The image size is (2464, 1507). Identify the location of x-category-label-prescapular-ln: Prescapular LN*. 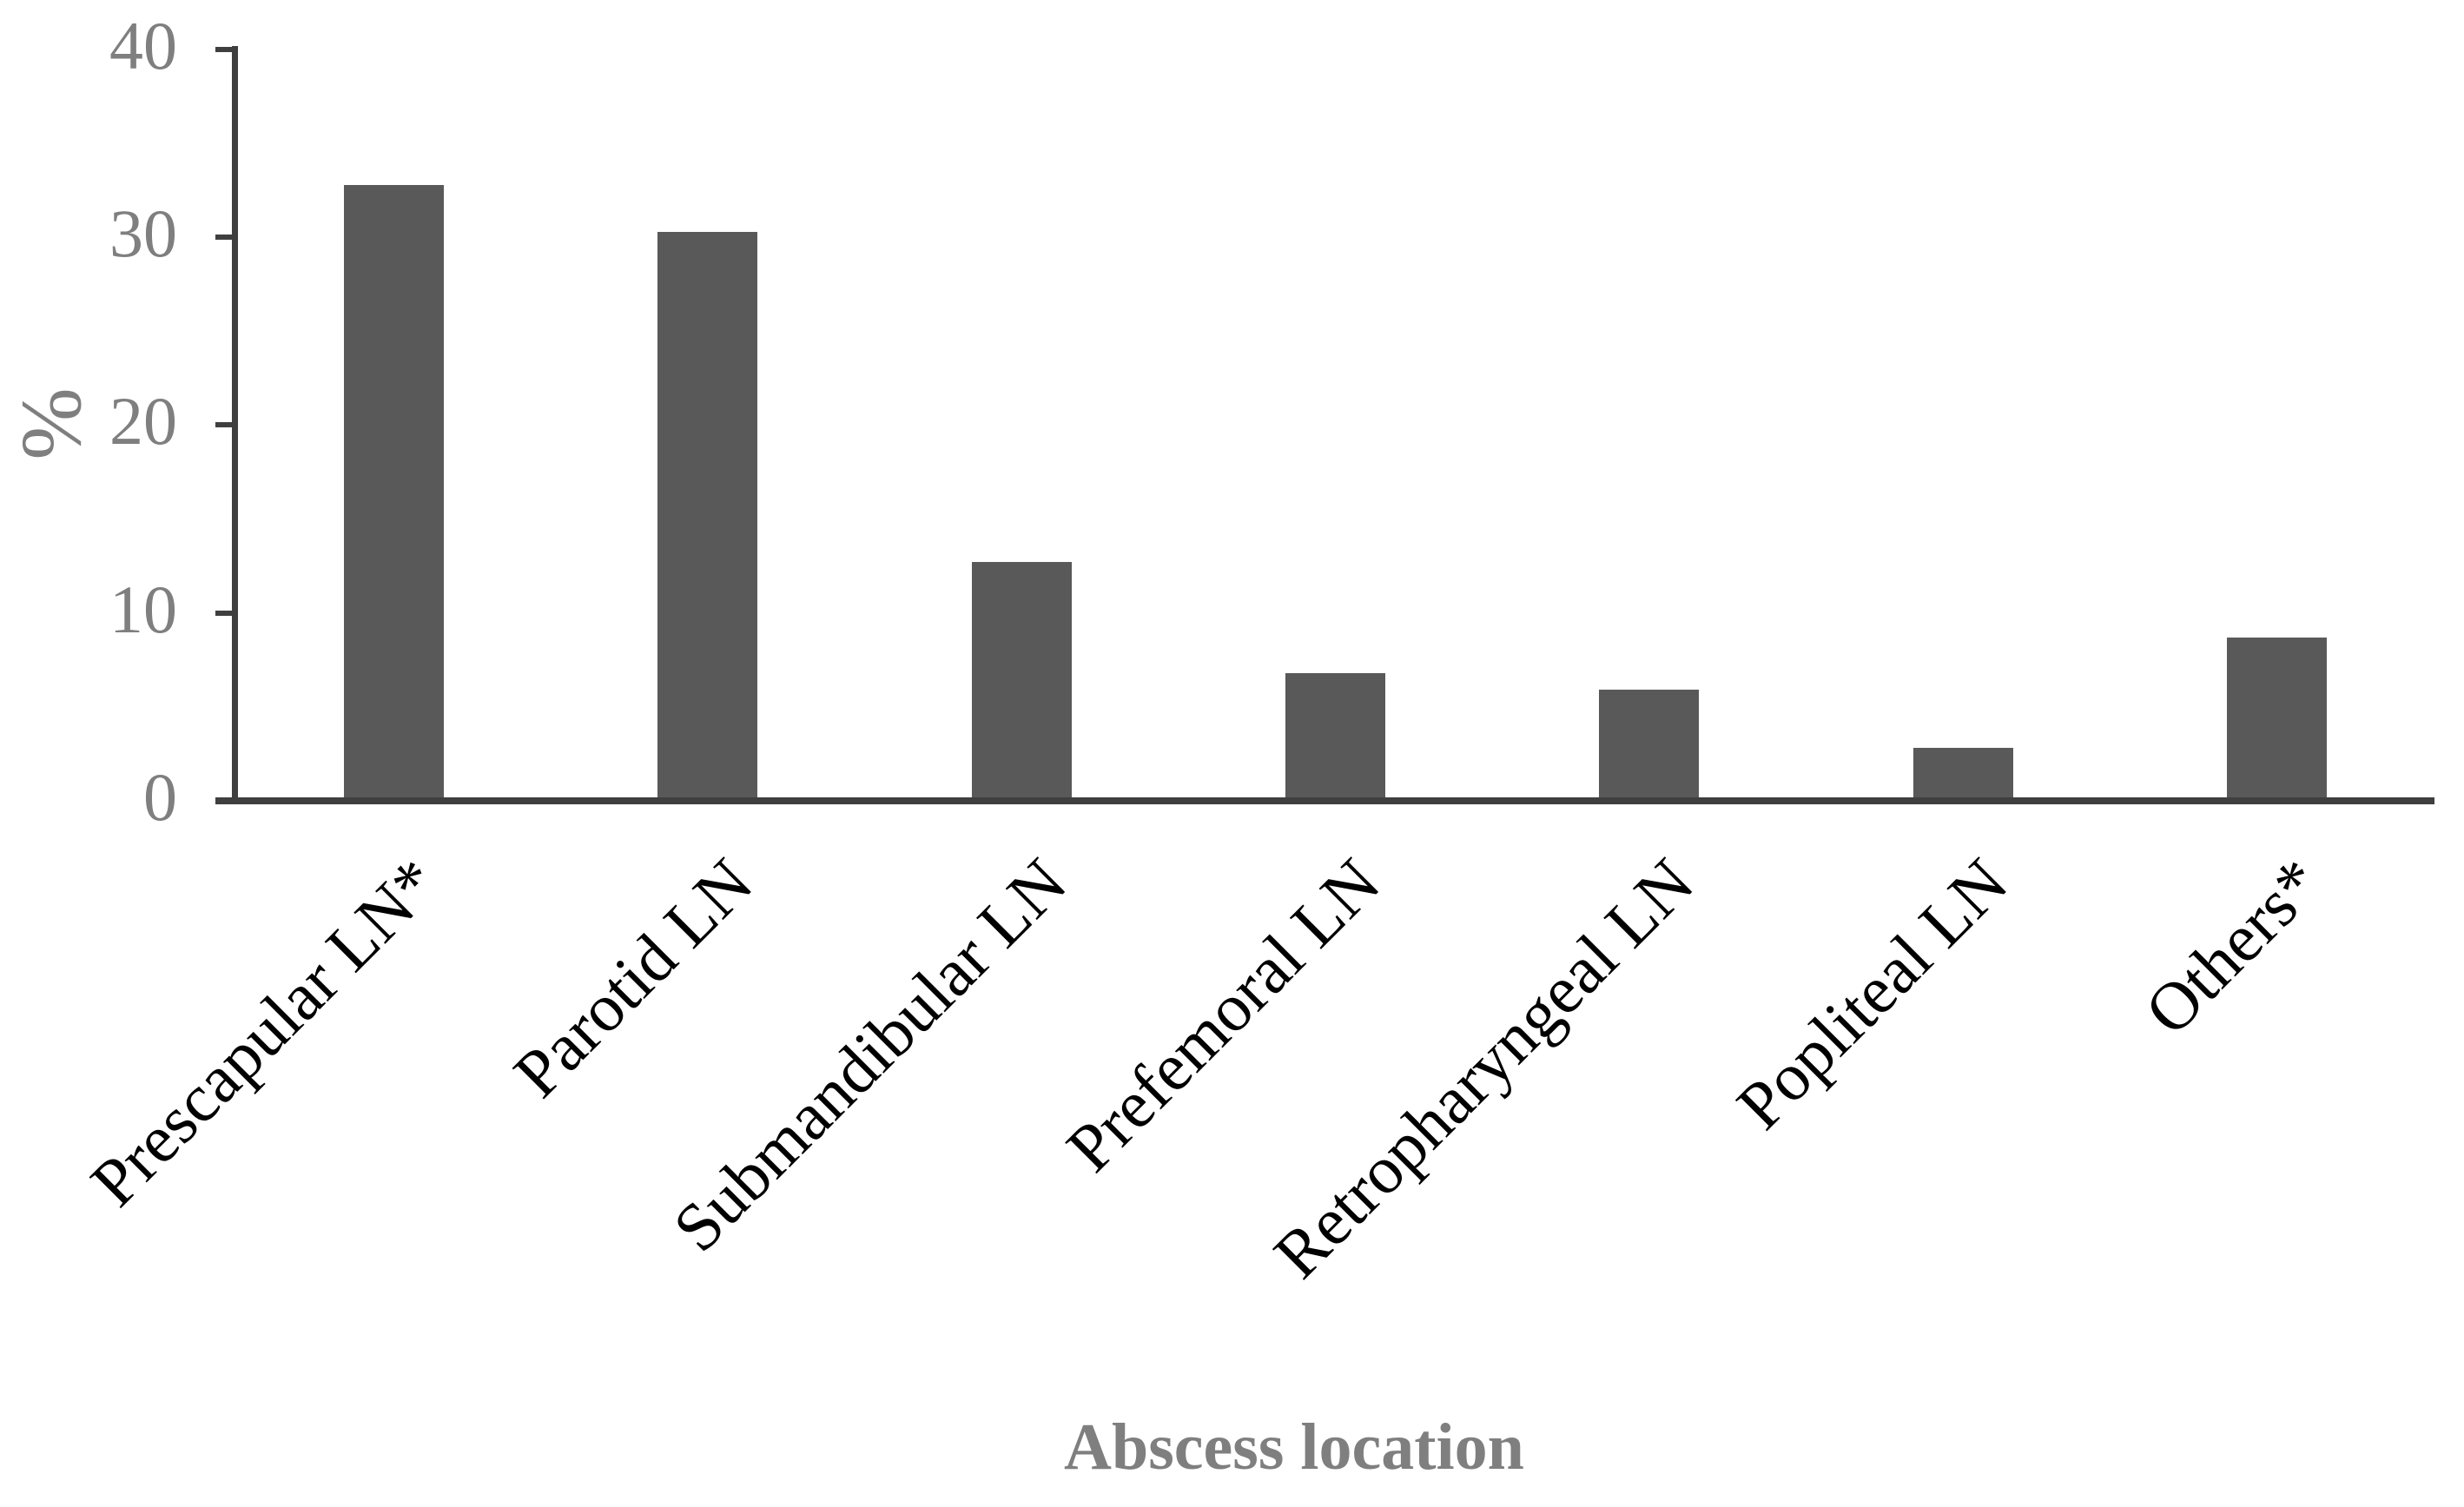
(264, 1032).